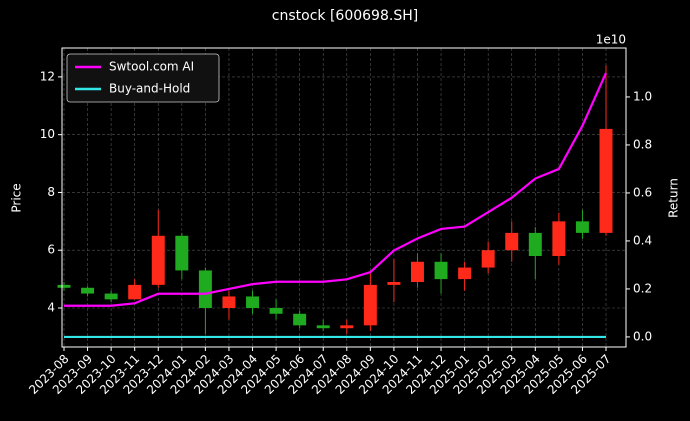  Describe the element at coordinates (611, 40) in the screenshot. I see `y2-offset-label: 1e10` at that location.